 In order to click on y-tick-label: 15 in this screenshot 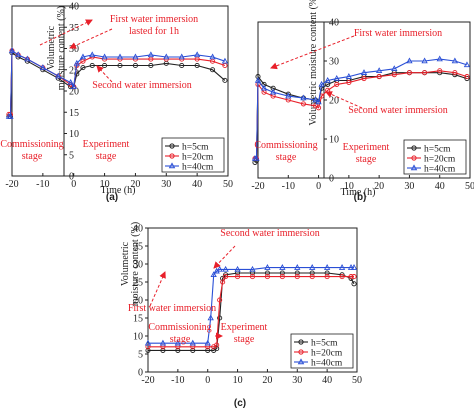, I will do `click(74, 113)`.